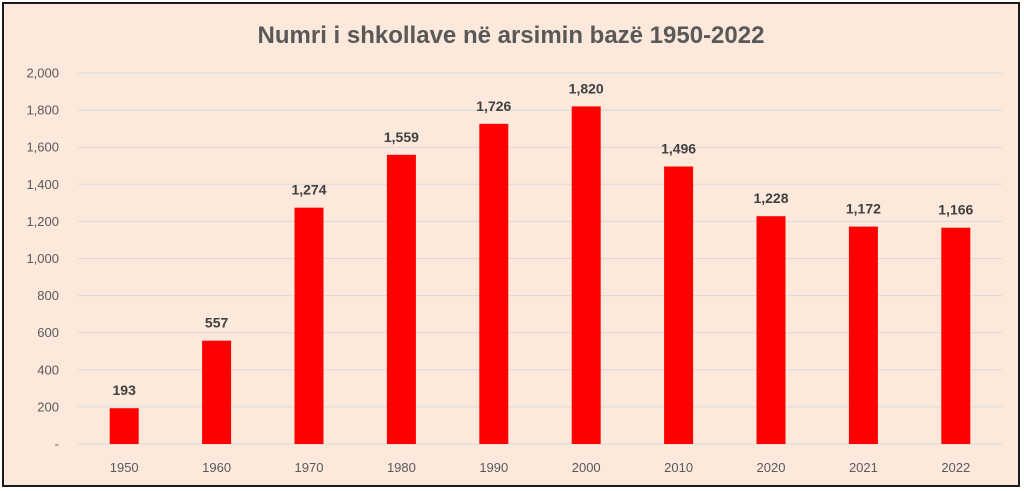 The image size is (1024, 491). Describe the element at coordinates (57, 444) in the screenshot. I see `y-tick-label: -` at that location.